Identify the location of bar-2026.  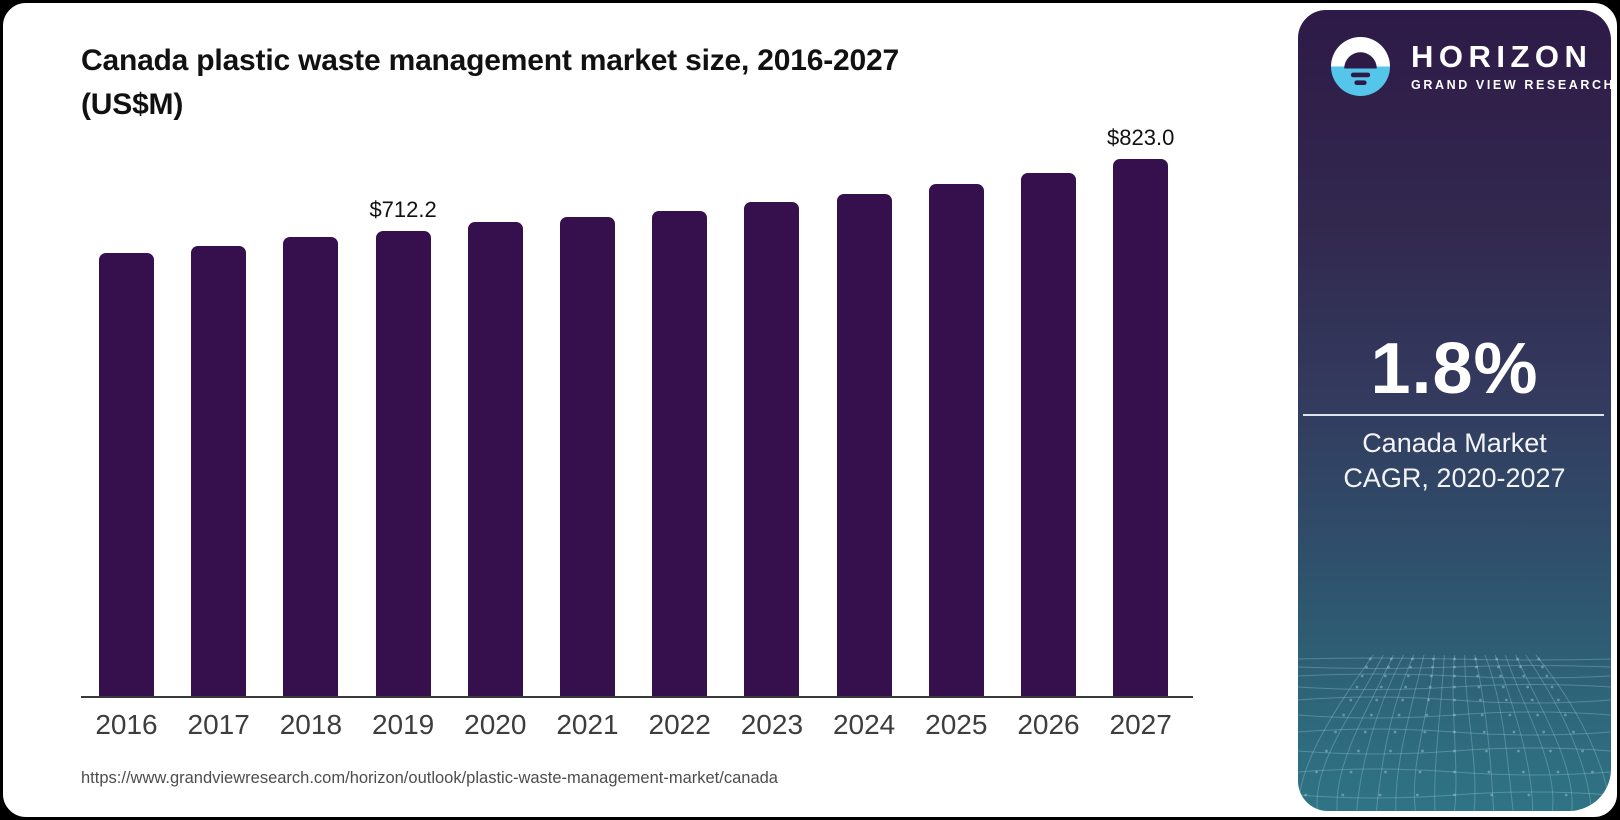
(1048, 434).